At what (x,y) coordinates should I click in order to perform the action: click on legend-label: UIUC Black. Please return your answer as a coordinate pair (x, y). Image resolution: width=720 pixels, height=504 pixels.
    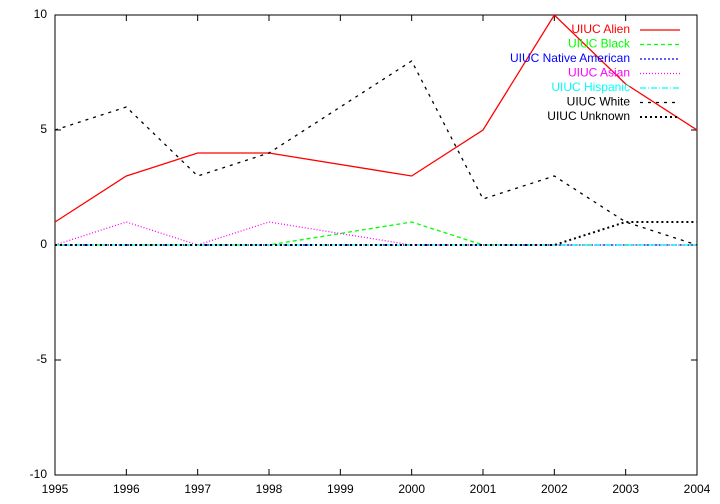
    Looking at the image, I should click on (599, 44).